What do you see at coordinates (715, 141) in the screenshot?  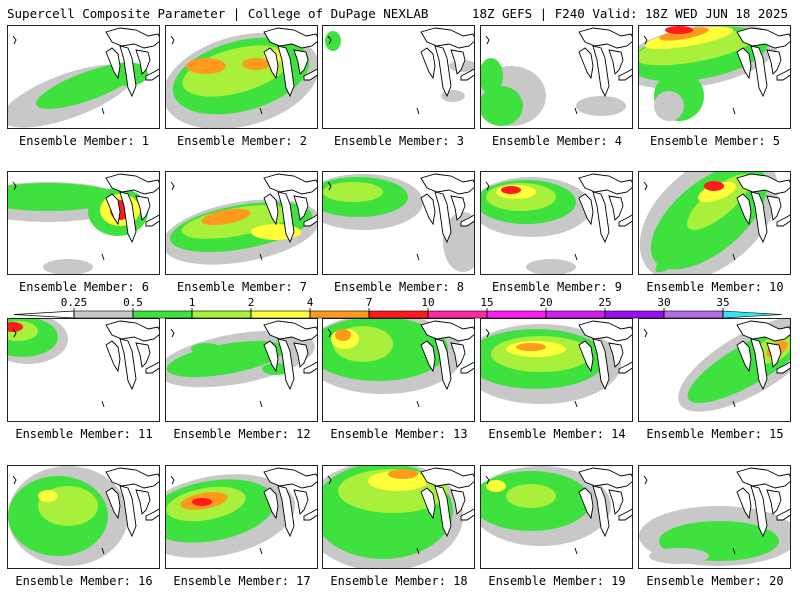 I see `member-label: Ensemble Member: 5` at bounding box center [715, 141].